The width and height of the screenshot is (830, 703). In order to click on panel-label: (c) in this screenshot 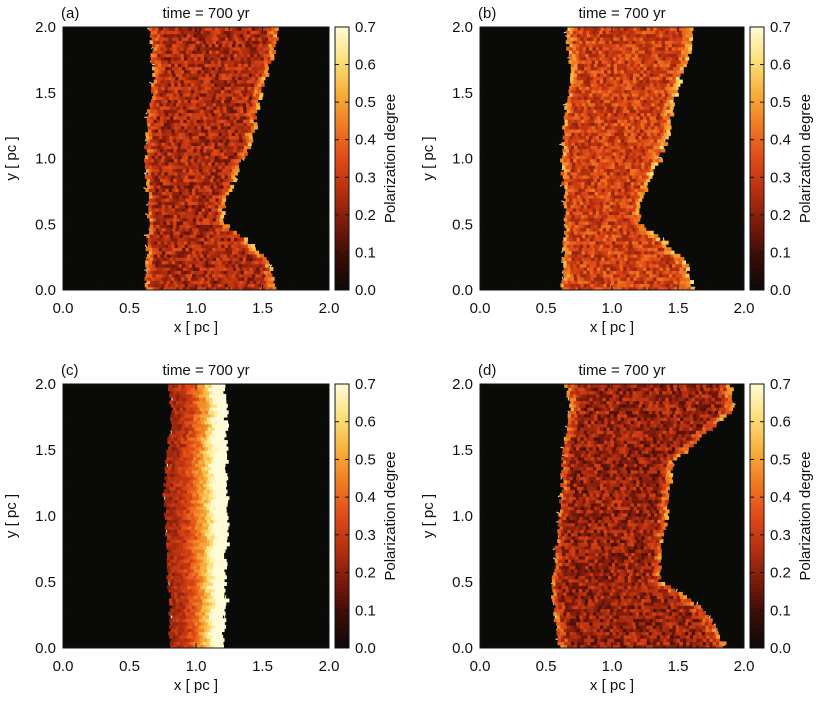, I will do `click(70, 370)`.